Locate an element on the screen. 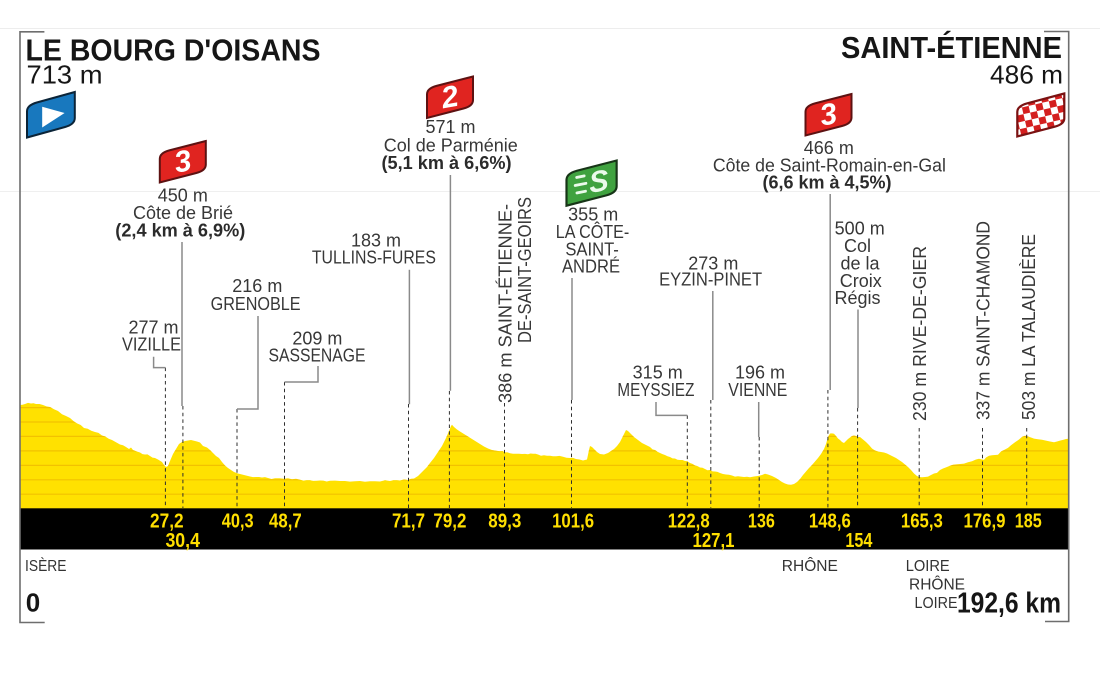  svg-text: 71,7 is located at coordinates (408, 522).